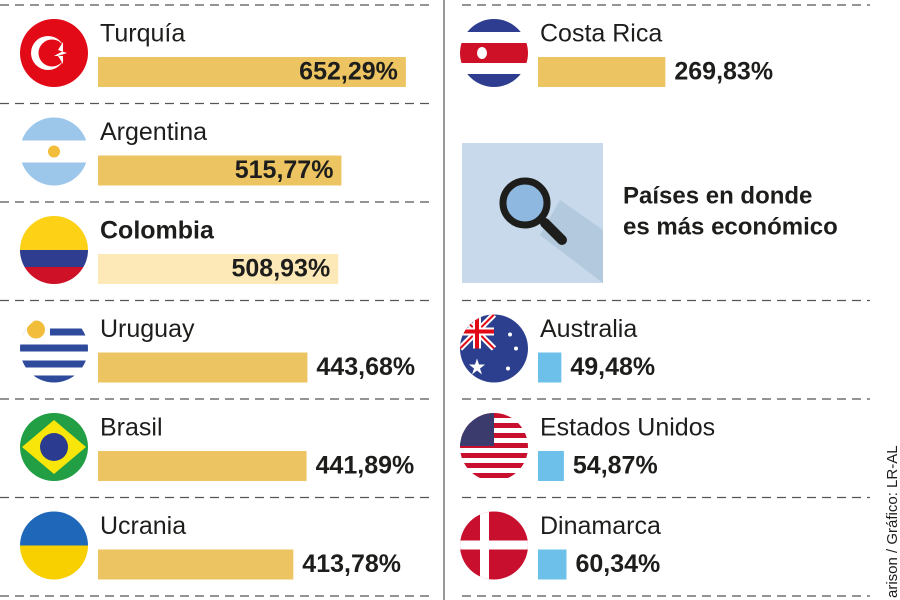 The height and width of the screenshot is (600, 900). What do you see at coordinates (494, 447) in the screenshot?
I see `flag-usa` at bounding box center [494, 447].